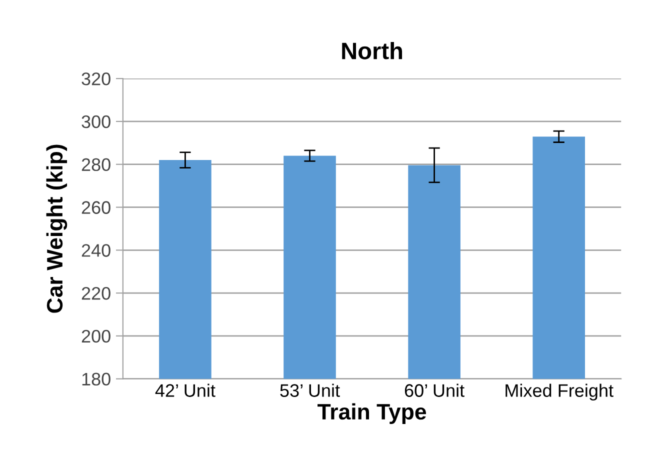  Describe the element at coordinates (57, 228) in the screenshot. I see `y-axis-title: Car Weight (kip)` at that location.